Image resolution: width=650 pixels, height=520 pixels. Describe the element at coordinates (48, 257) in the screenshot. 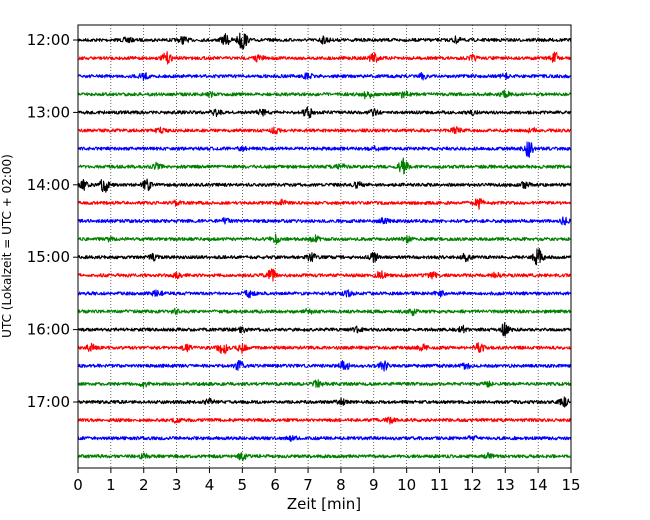

I see `y-tick-label: 15:00` at that location.